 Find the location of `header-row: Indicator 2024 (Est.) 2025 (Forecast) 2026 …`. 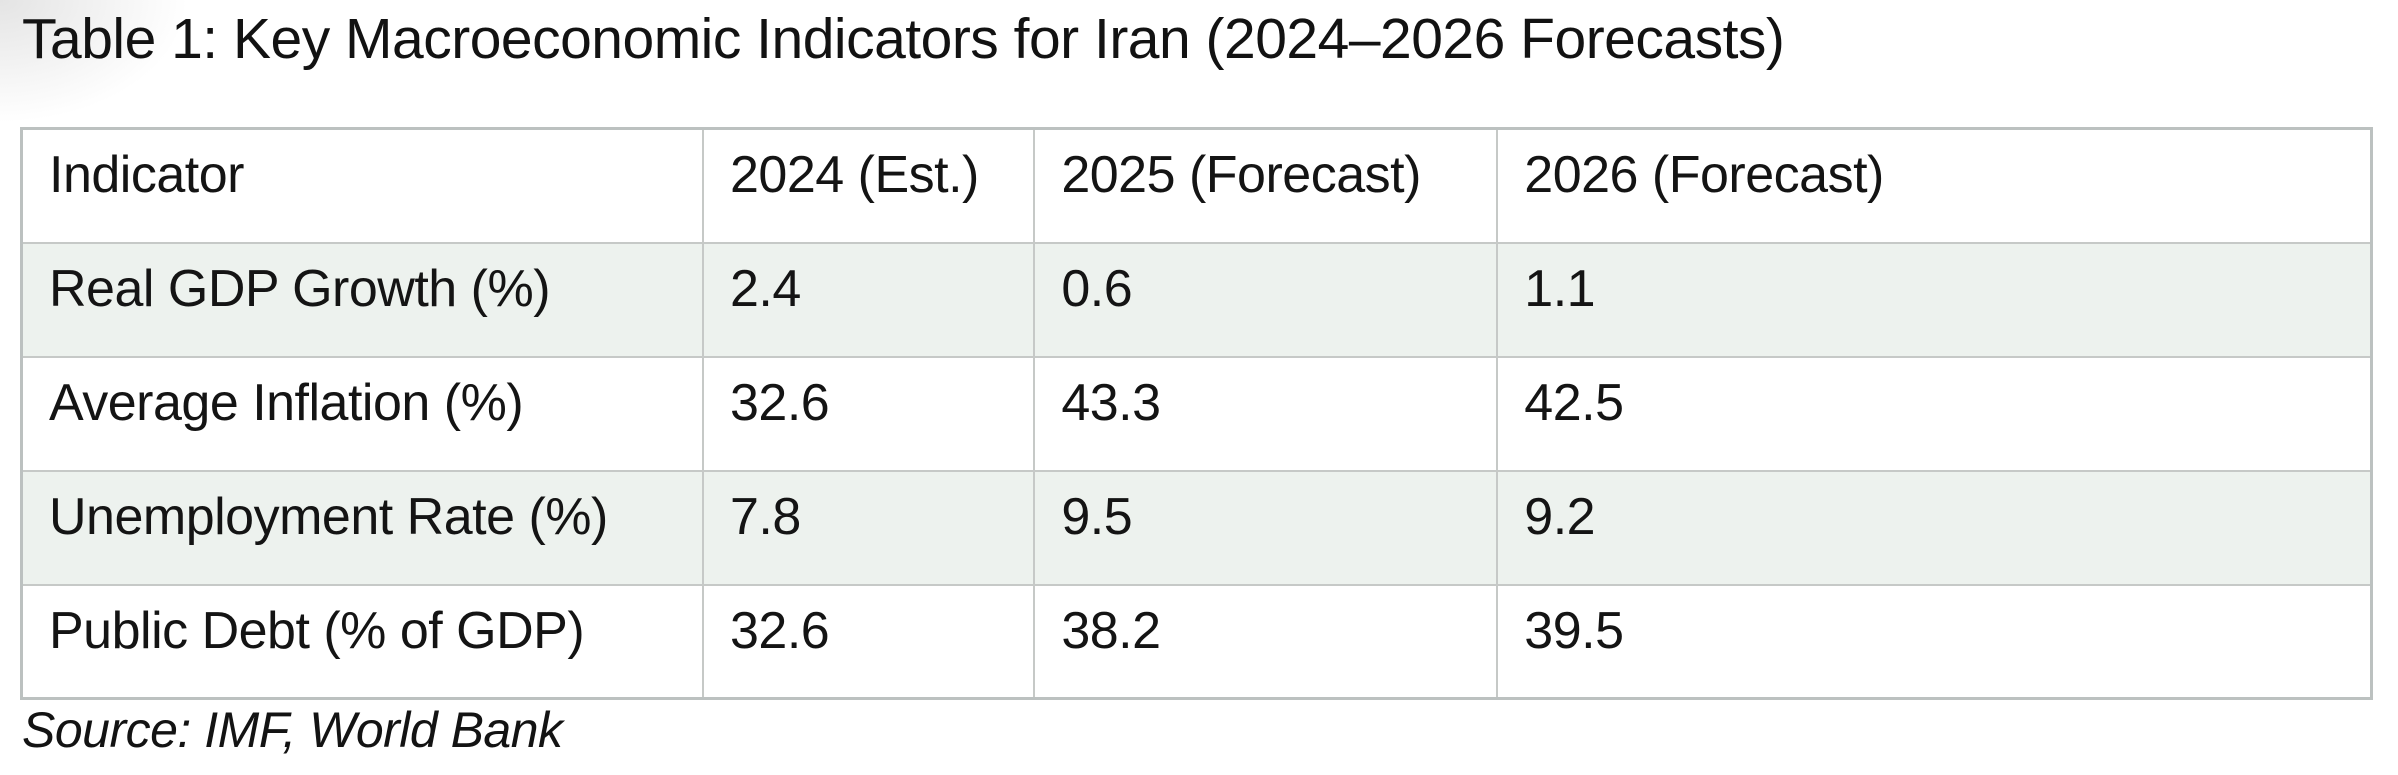

header-row: Indicator 2024 (Est.) 2025 (Forecast) 2026 … is located at coordinates (1196, 185).